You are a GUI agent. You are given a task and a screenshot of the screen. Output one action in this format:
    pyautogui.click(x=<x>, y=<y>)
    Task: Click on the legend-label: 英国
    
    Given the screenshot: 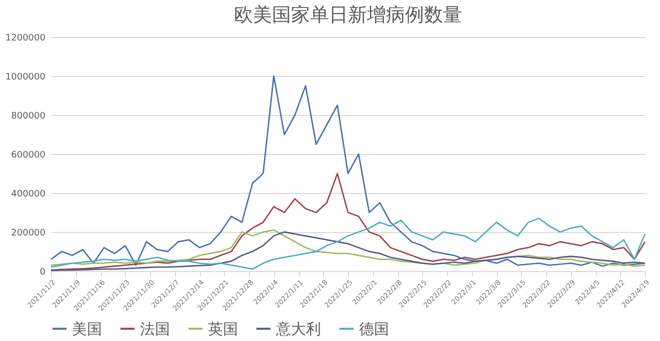 What is the action you would take?
    pyautogui.click(x=223, y=329)
    